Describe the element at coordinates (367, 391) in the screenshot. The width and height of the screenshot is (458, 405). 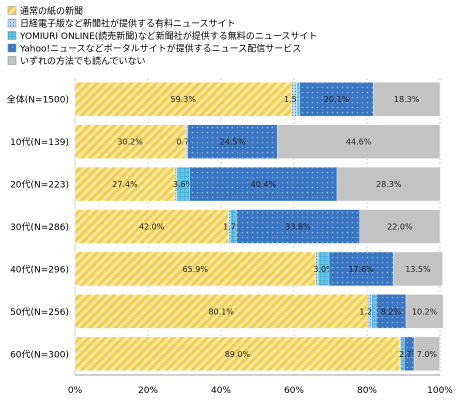
I see `x-tick-label: 80%` at that location.